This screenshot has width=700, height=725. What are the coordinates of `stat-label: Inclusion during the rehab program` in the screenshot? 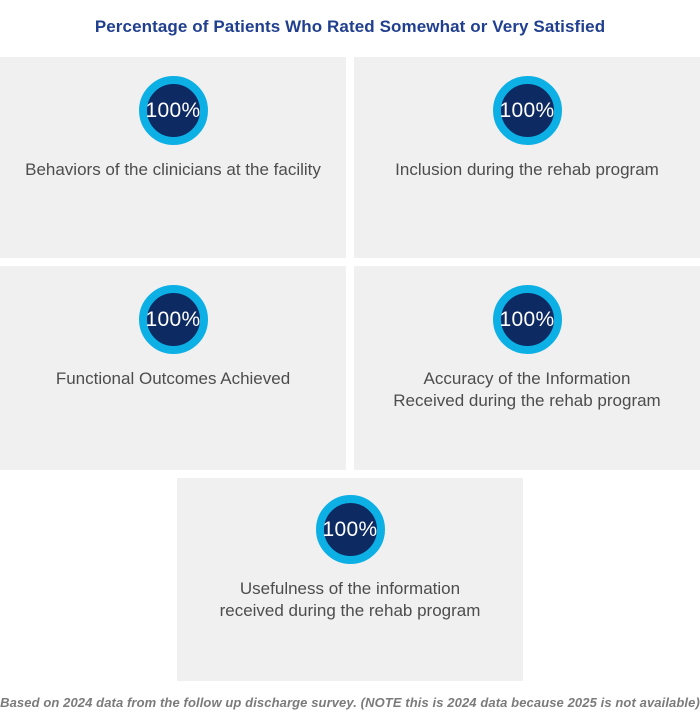 It's located at (527, 169).